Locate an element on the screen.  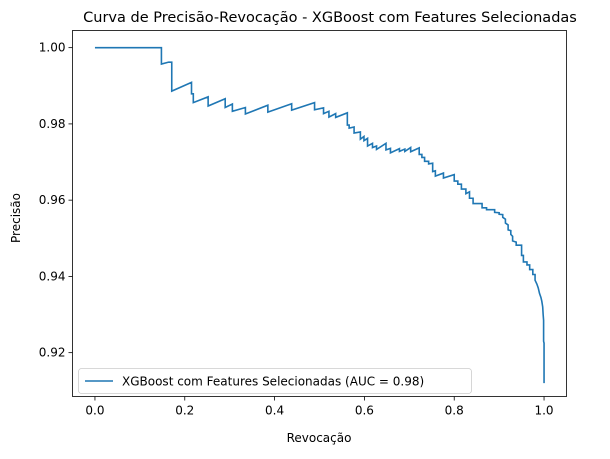
y-tick-label-1: 0.94 is located at coordinates (52, 276).